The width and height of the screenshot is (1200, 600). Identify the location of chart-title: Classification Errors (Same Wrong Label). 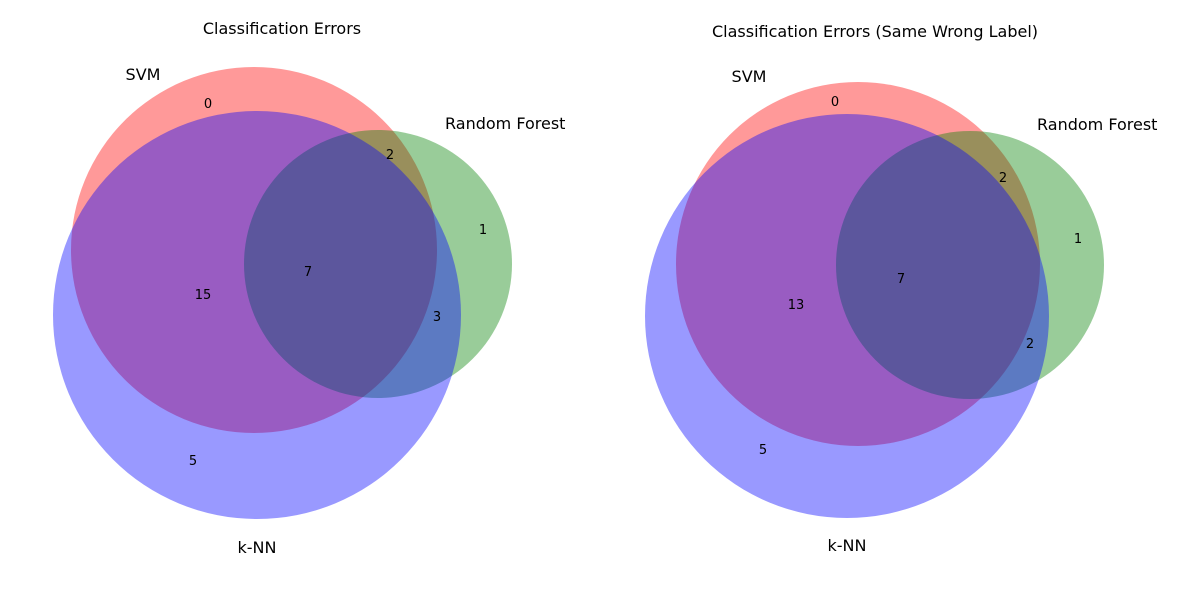
(875, 31).